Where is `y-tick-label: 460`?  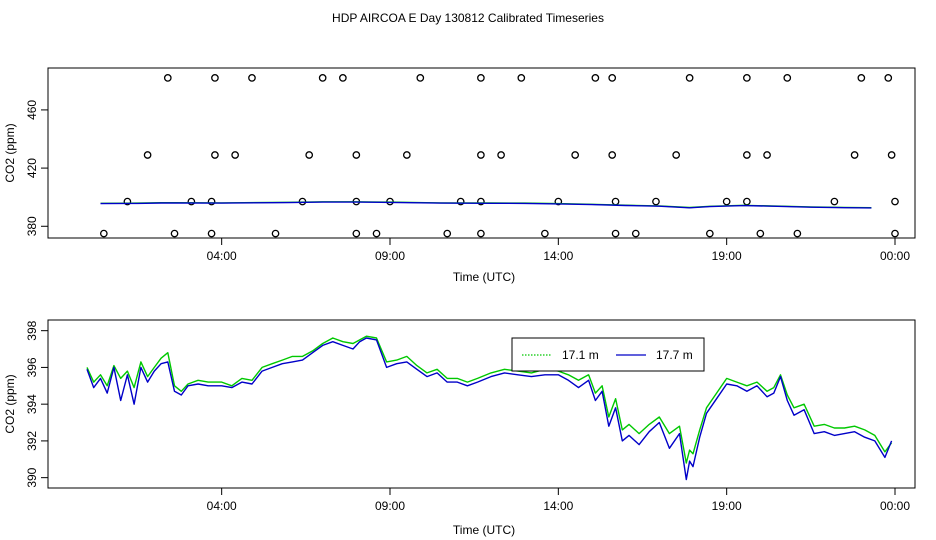
y-tick-label: 460 is located at coordinates (32, 110).